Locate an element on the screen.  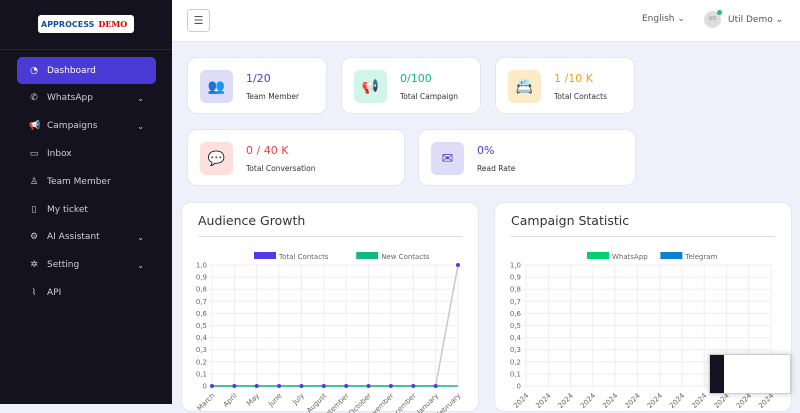
divider is located at coordinates (86, 49).